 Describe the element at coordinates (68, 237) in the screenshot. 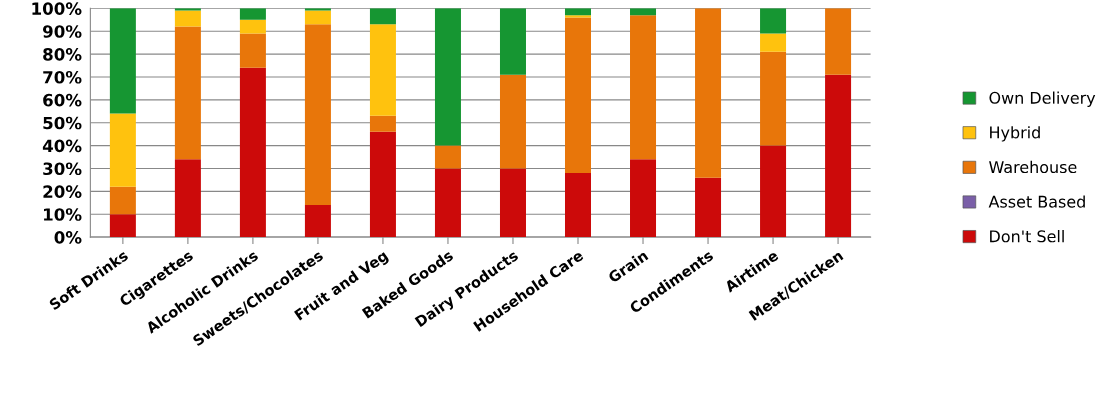

I see `y-tick-label: 0%` at that location.